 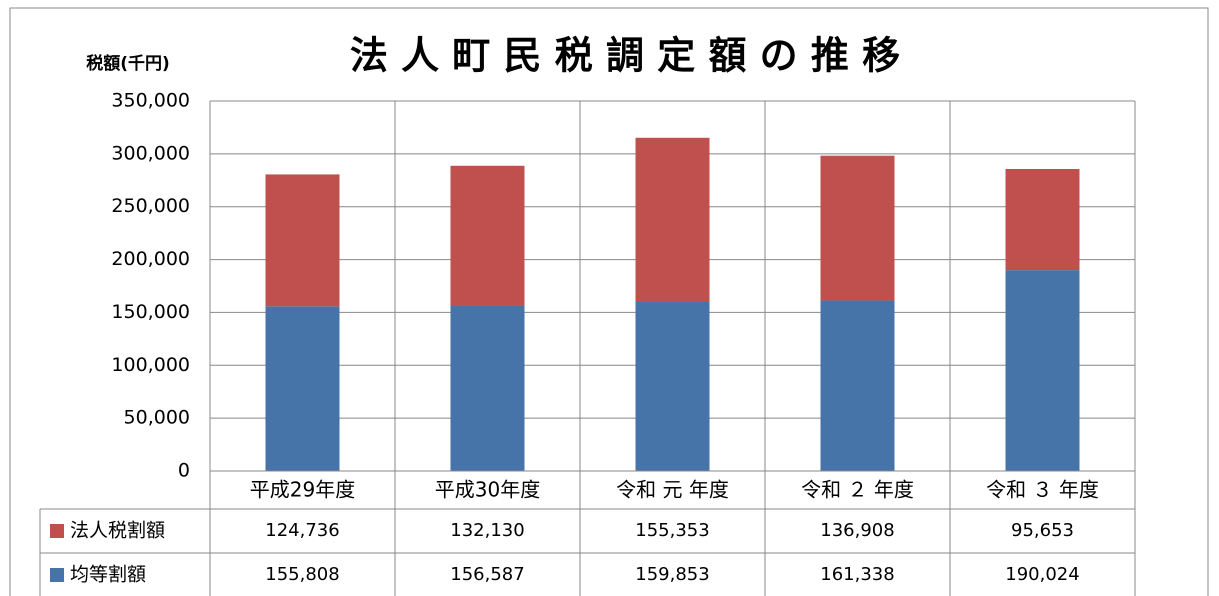 I want to click on x-tick-label: 平成29年度, so click(x=302, y=490).